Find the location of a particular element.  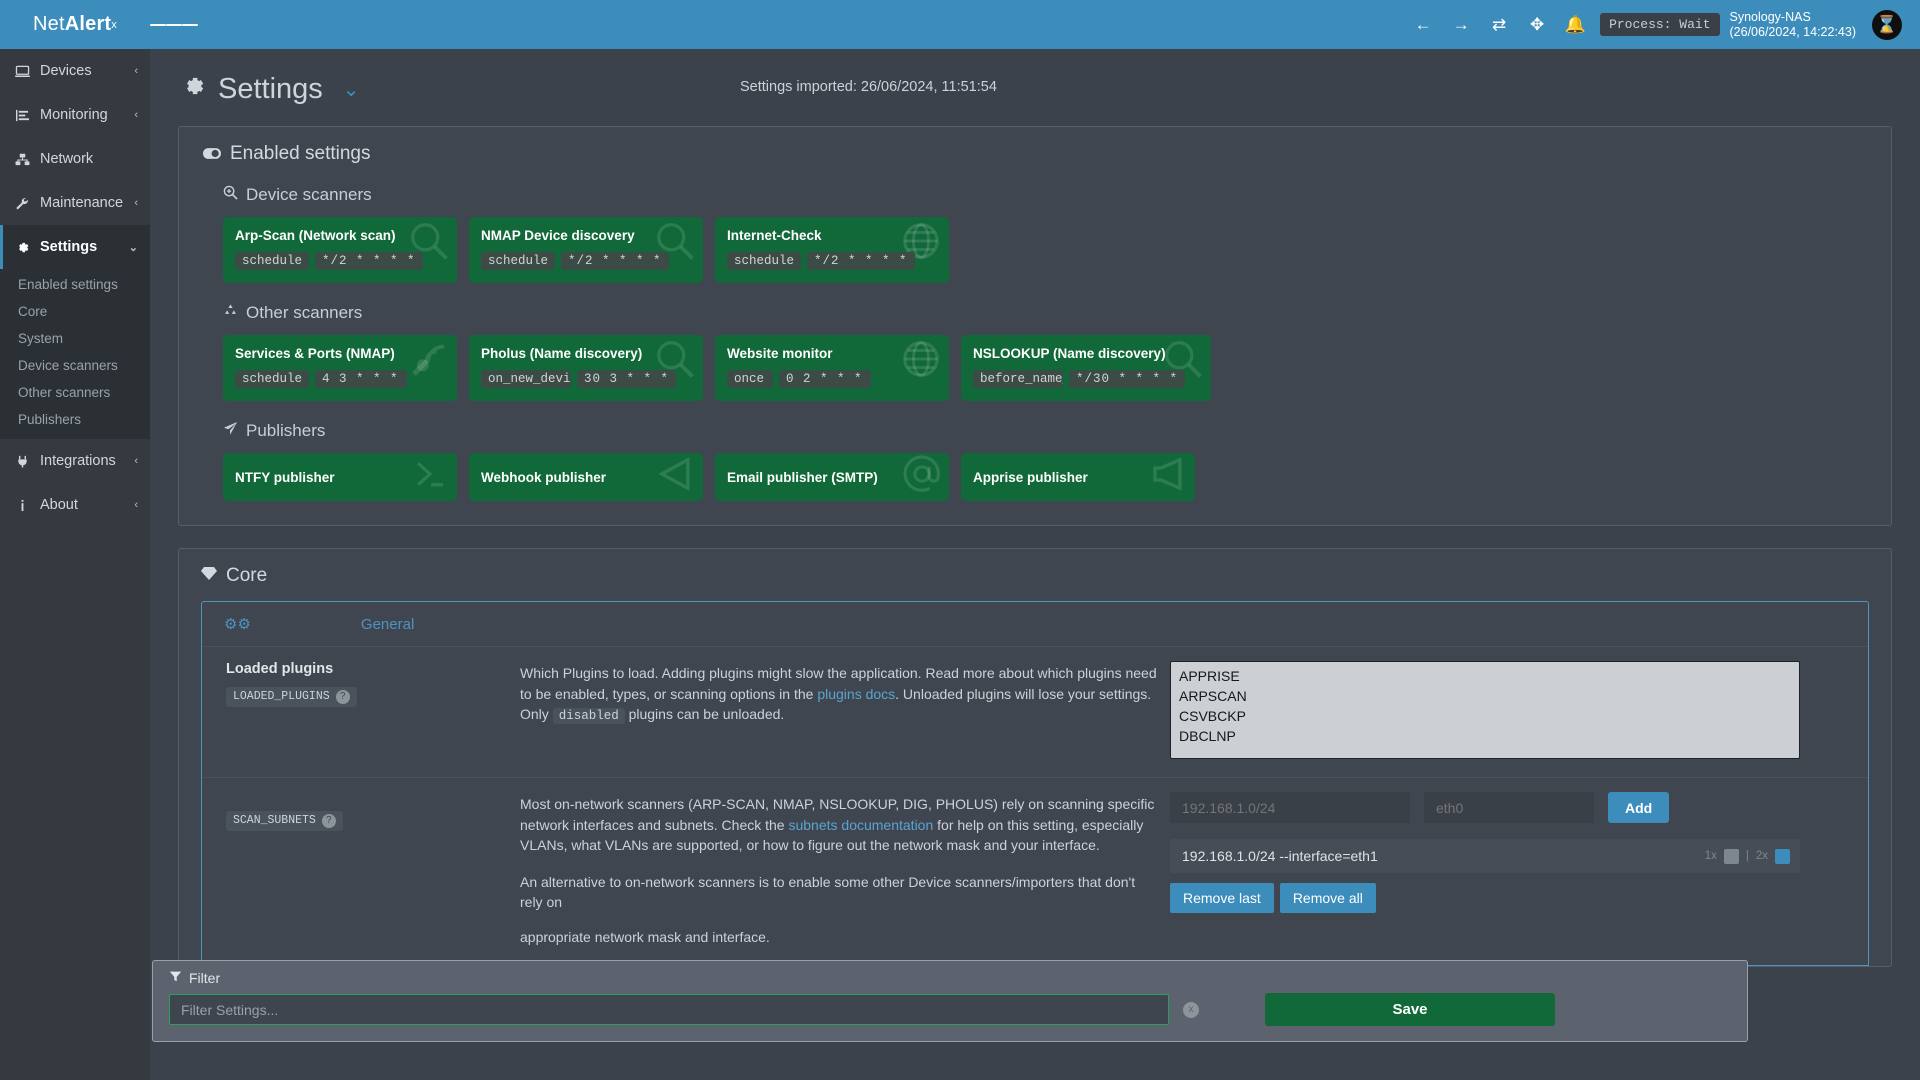

setting-control-block: APPRISE ARPSCAN CSVBCKP DBCLNP is located at coordinates (1485, 710).